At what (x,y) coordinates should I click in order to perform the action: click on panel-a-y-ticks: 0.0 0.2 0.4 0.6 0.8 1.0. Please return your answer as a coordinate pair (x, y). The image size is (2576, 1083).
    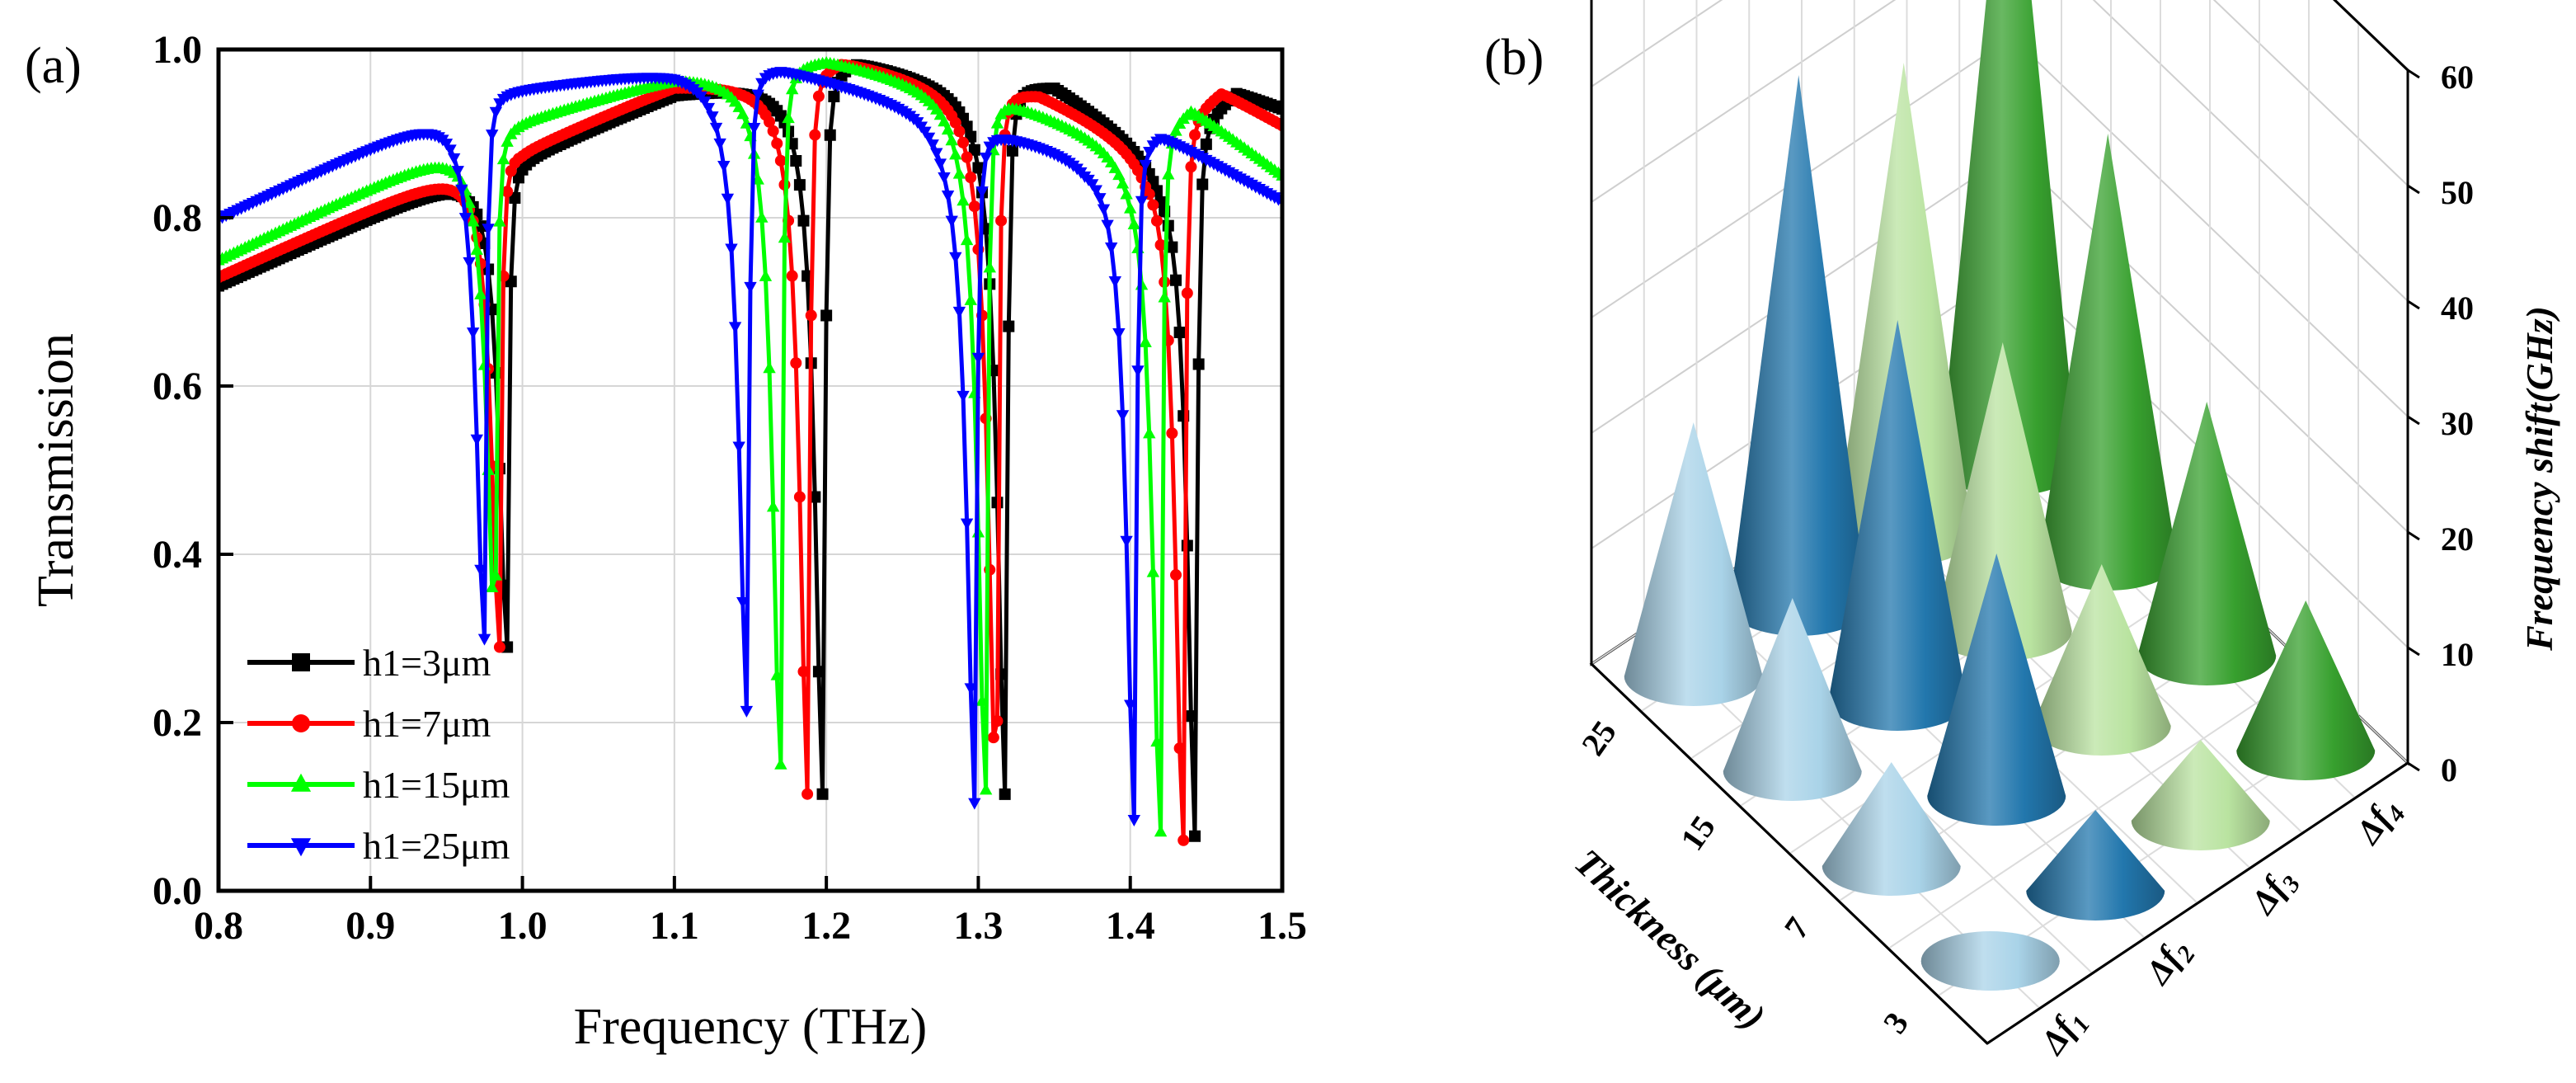
    Looking at the image, I should click on (193, 471).